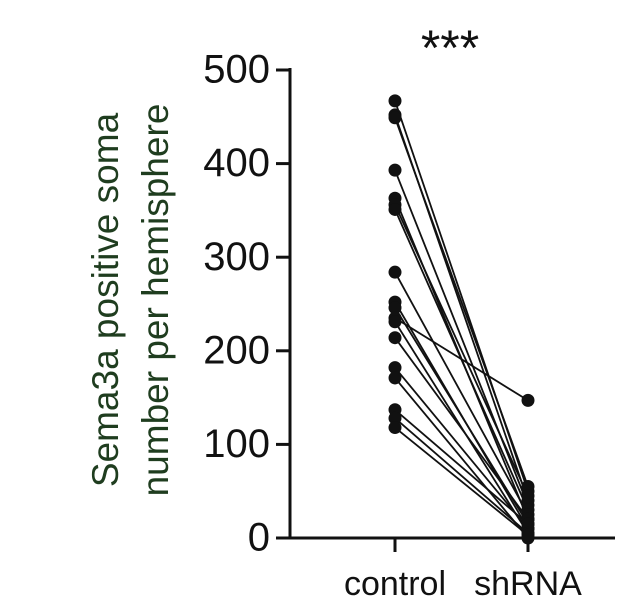 The width and height of the screenshot is (643, 614). Describe the element at coordinates (528, 584) in the screenshot. I see `x-tick-label: shRNA` at that location.